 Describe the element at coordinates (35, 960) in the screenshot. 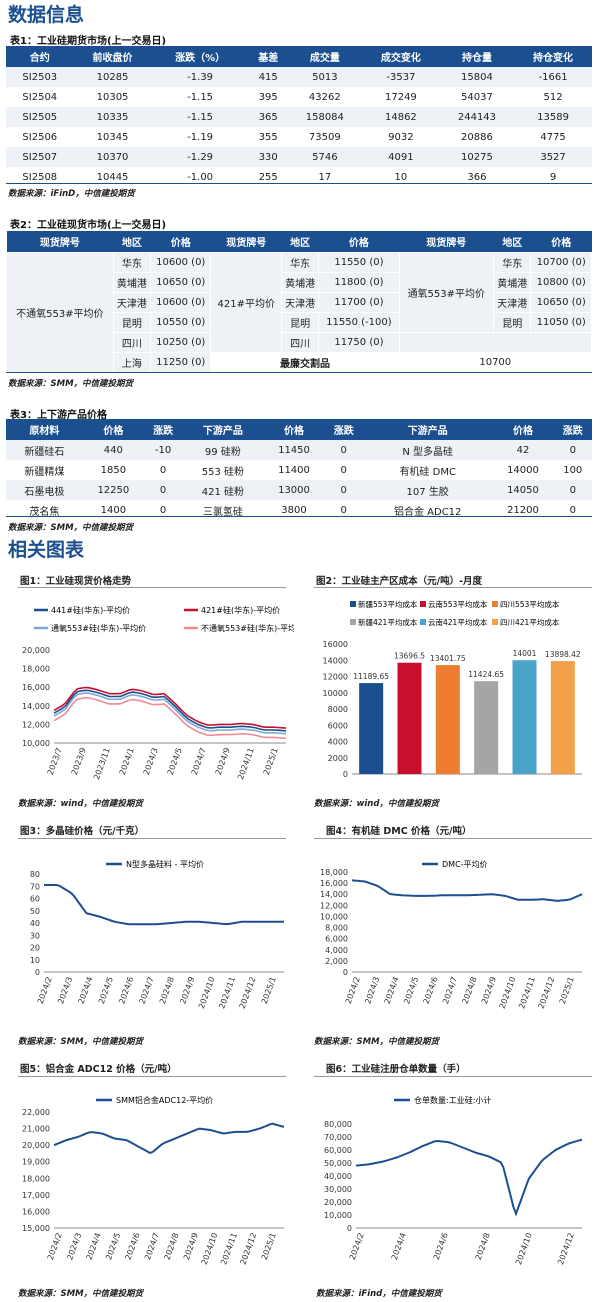

I see `y-tick-label: 10` at that location.